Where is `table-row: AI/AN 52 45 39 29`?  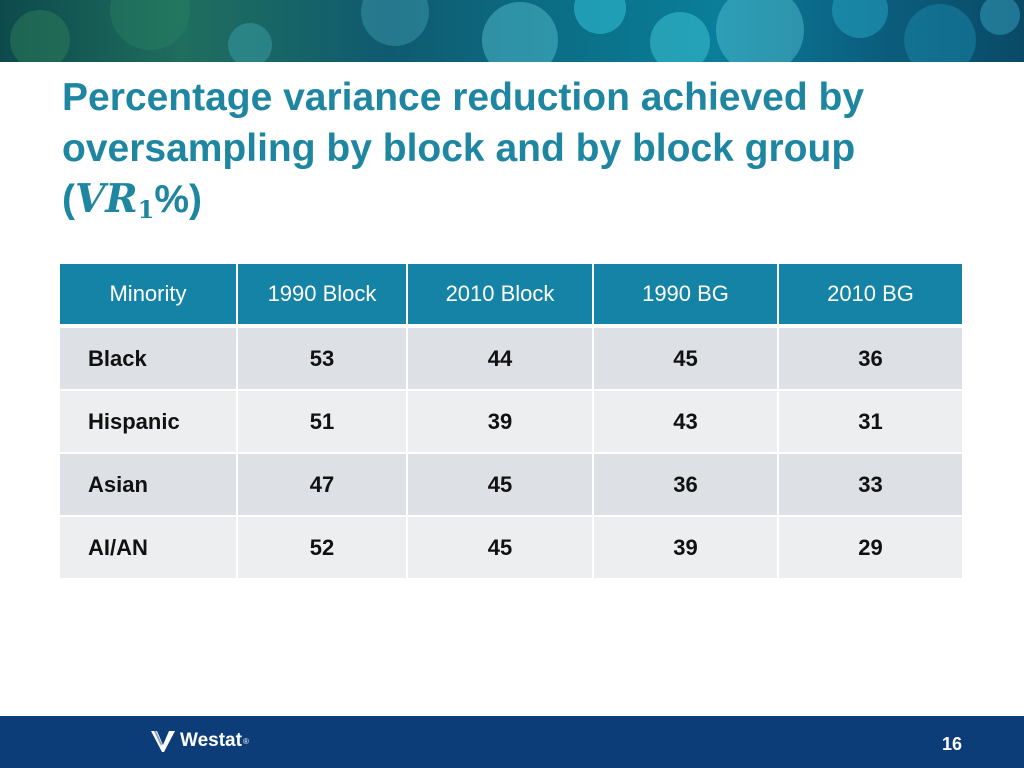
table-row: AI/AN 52 45 39 29 is located at coordinates (511, 548).